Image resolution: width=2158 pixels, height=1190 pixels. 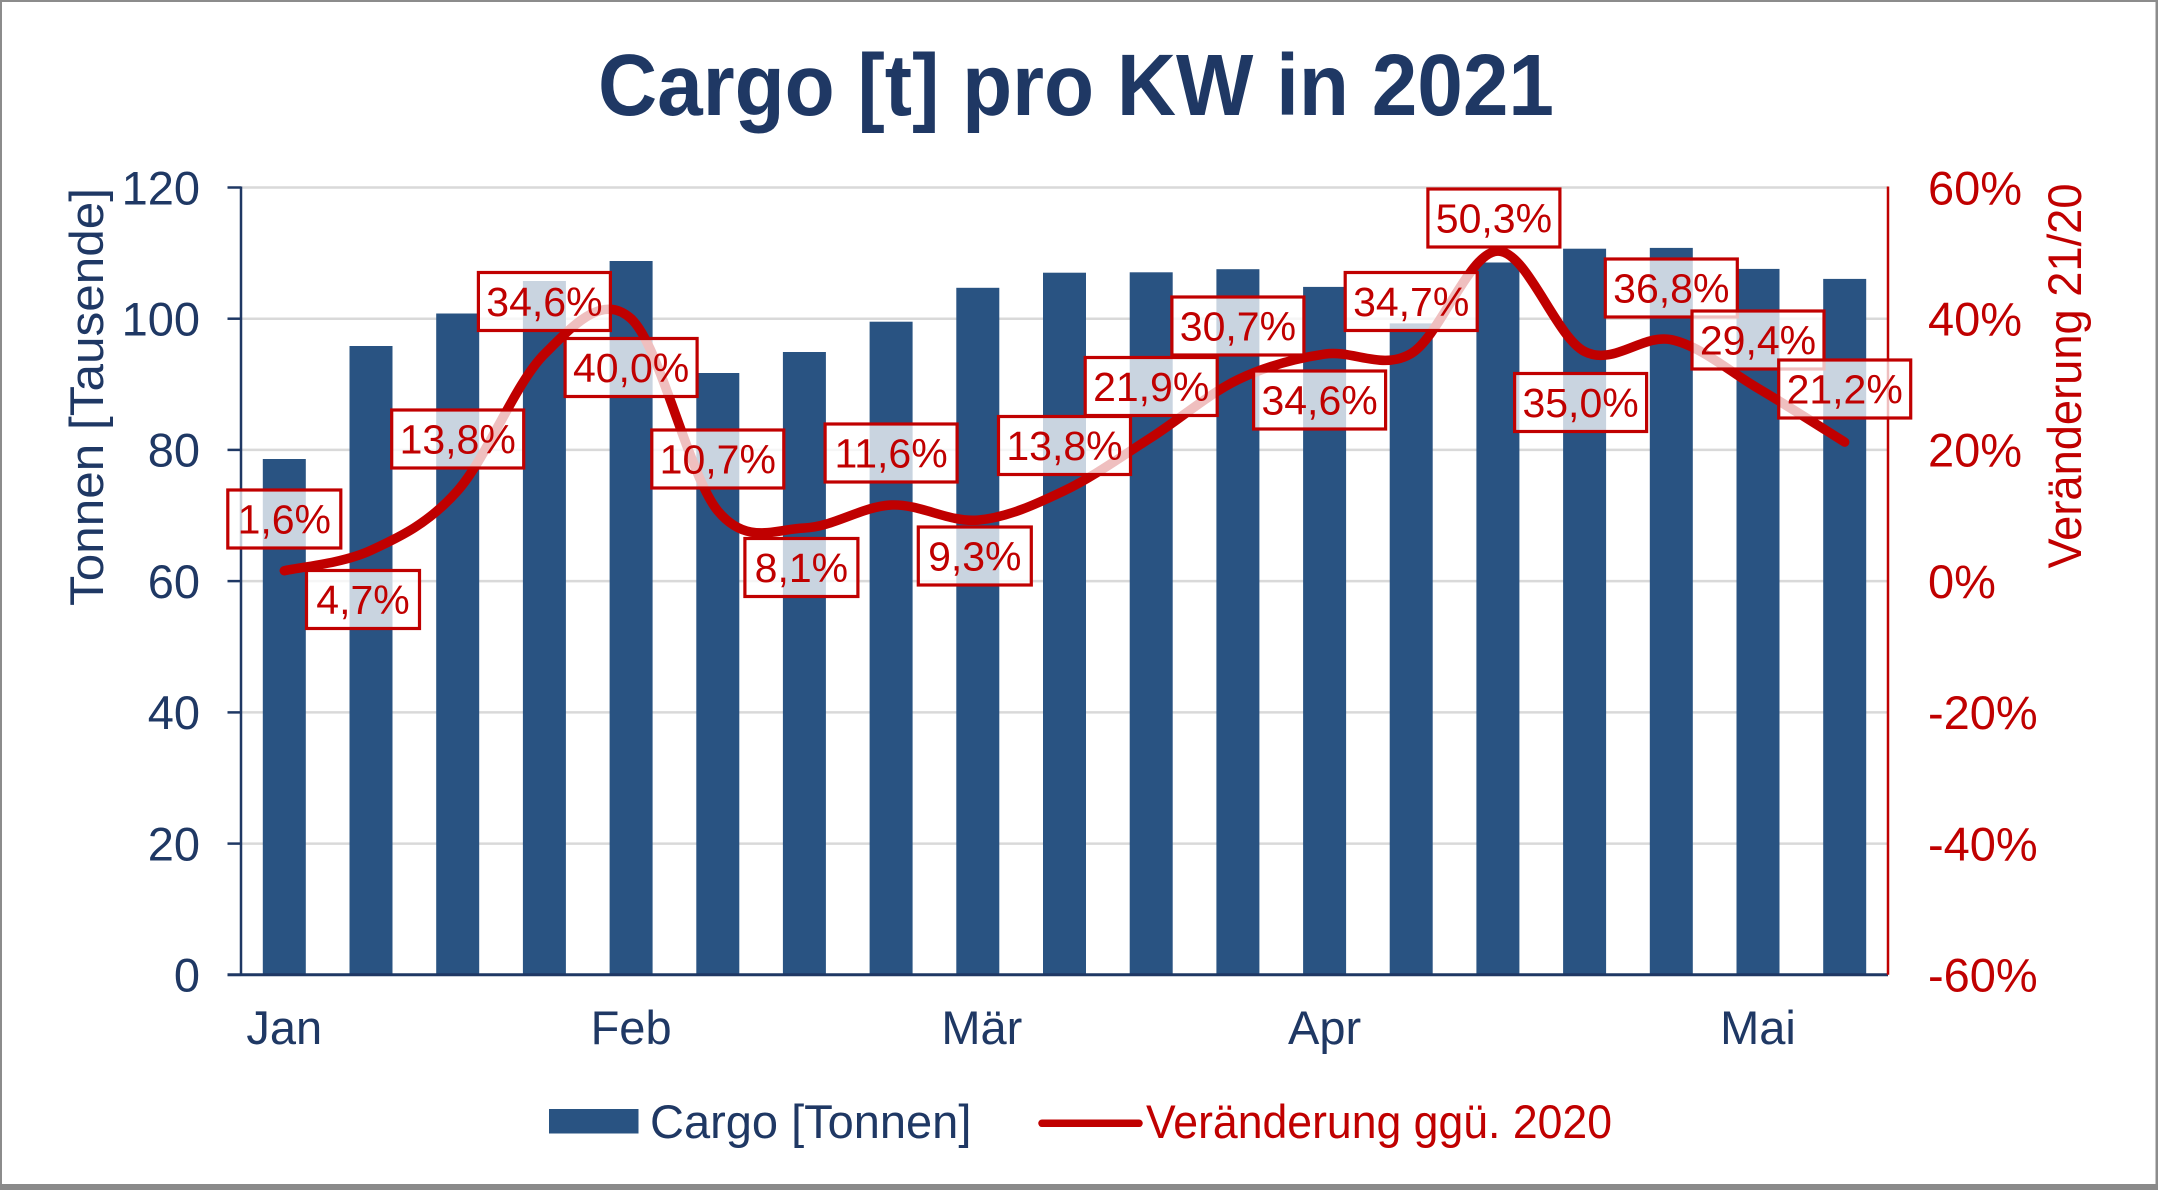 What do you see at coordinates (1671, 289) in the screenshot?
I see `svg-text: 36,8%` at bounding box center [1671, 289].